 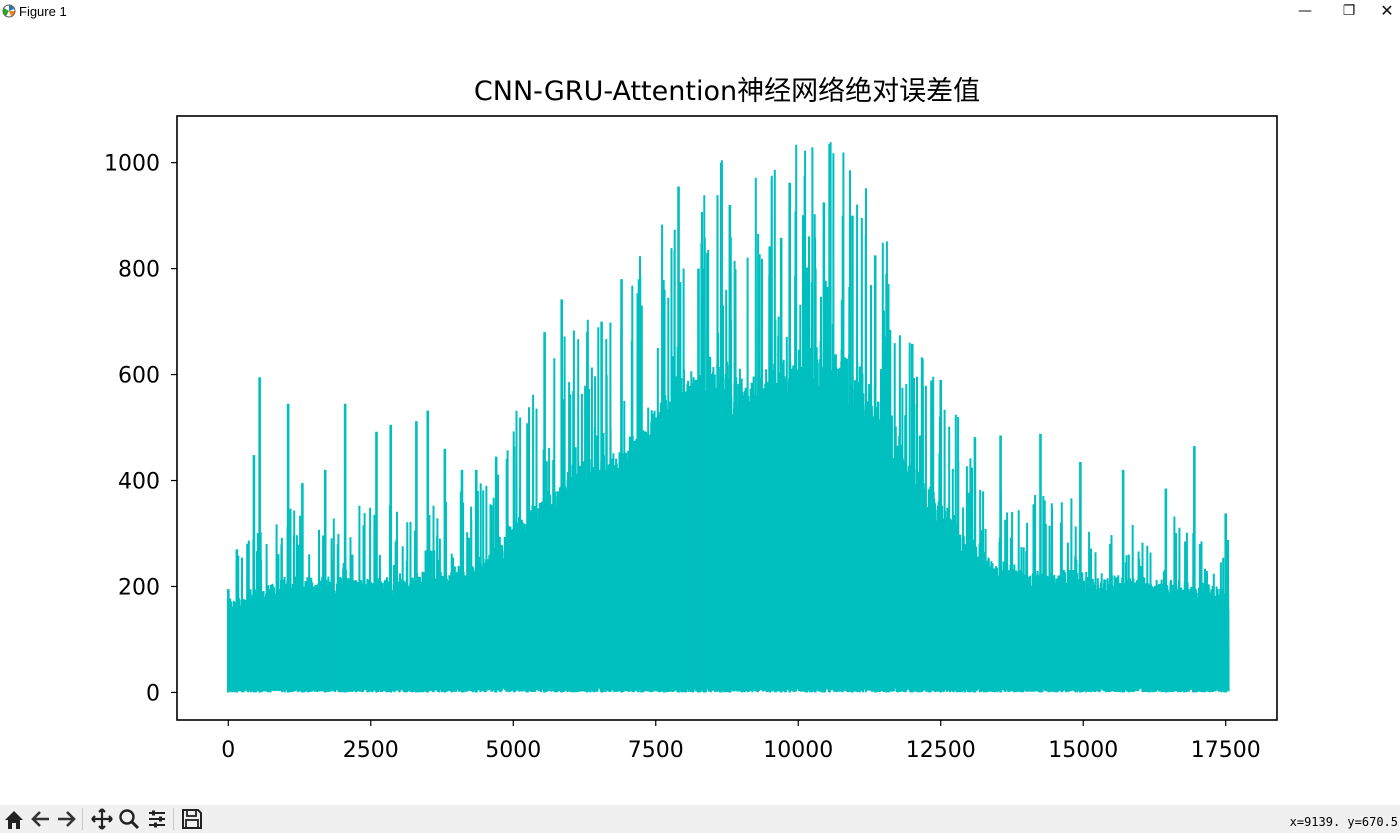 I want to click on y-tick-label: 600, so click(x=139, y=376).